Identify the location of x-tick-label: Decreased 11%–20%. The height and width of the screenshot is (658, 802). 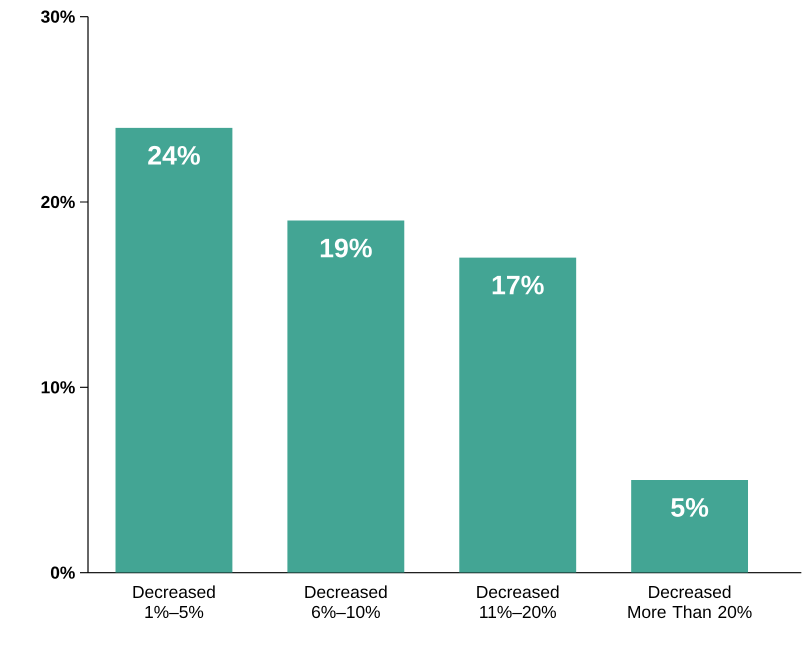
(518, 601).